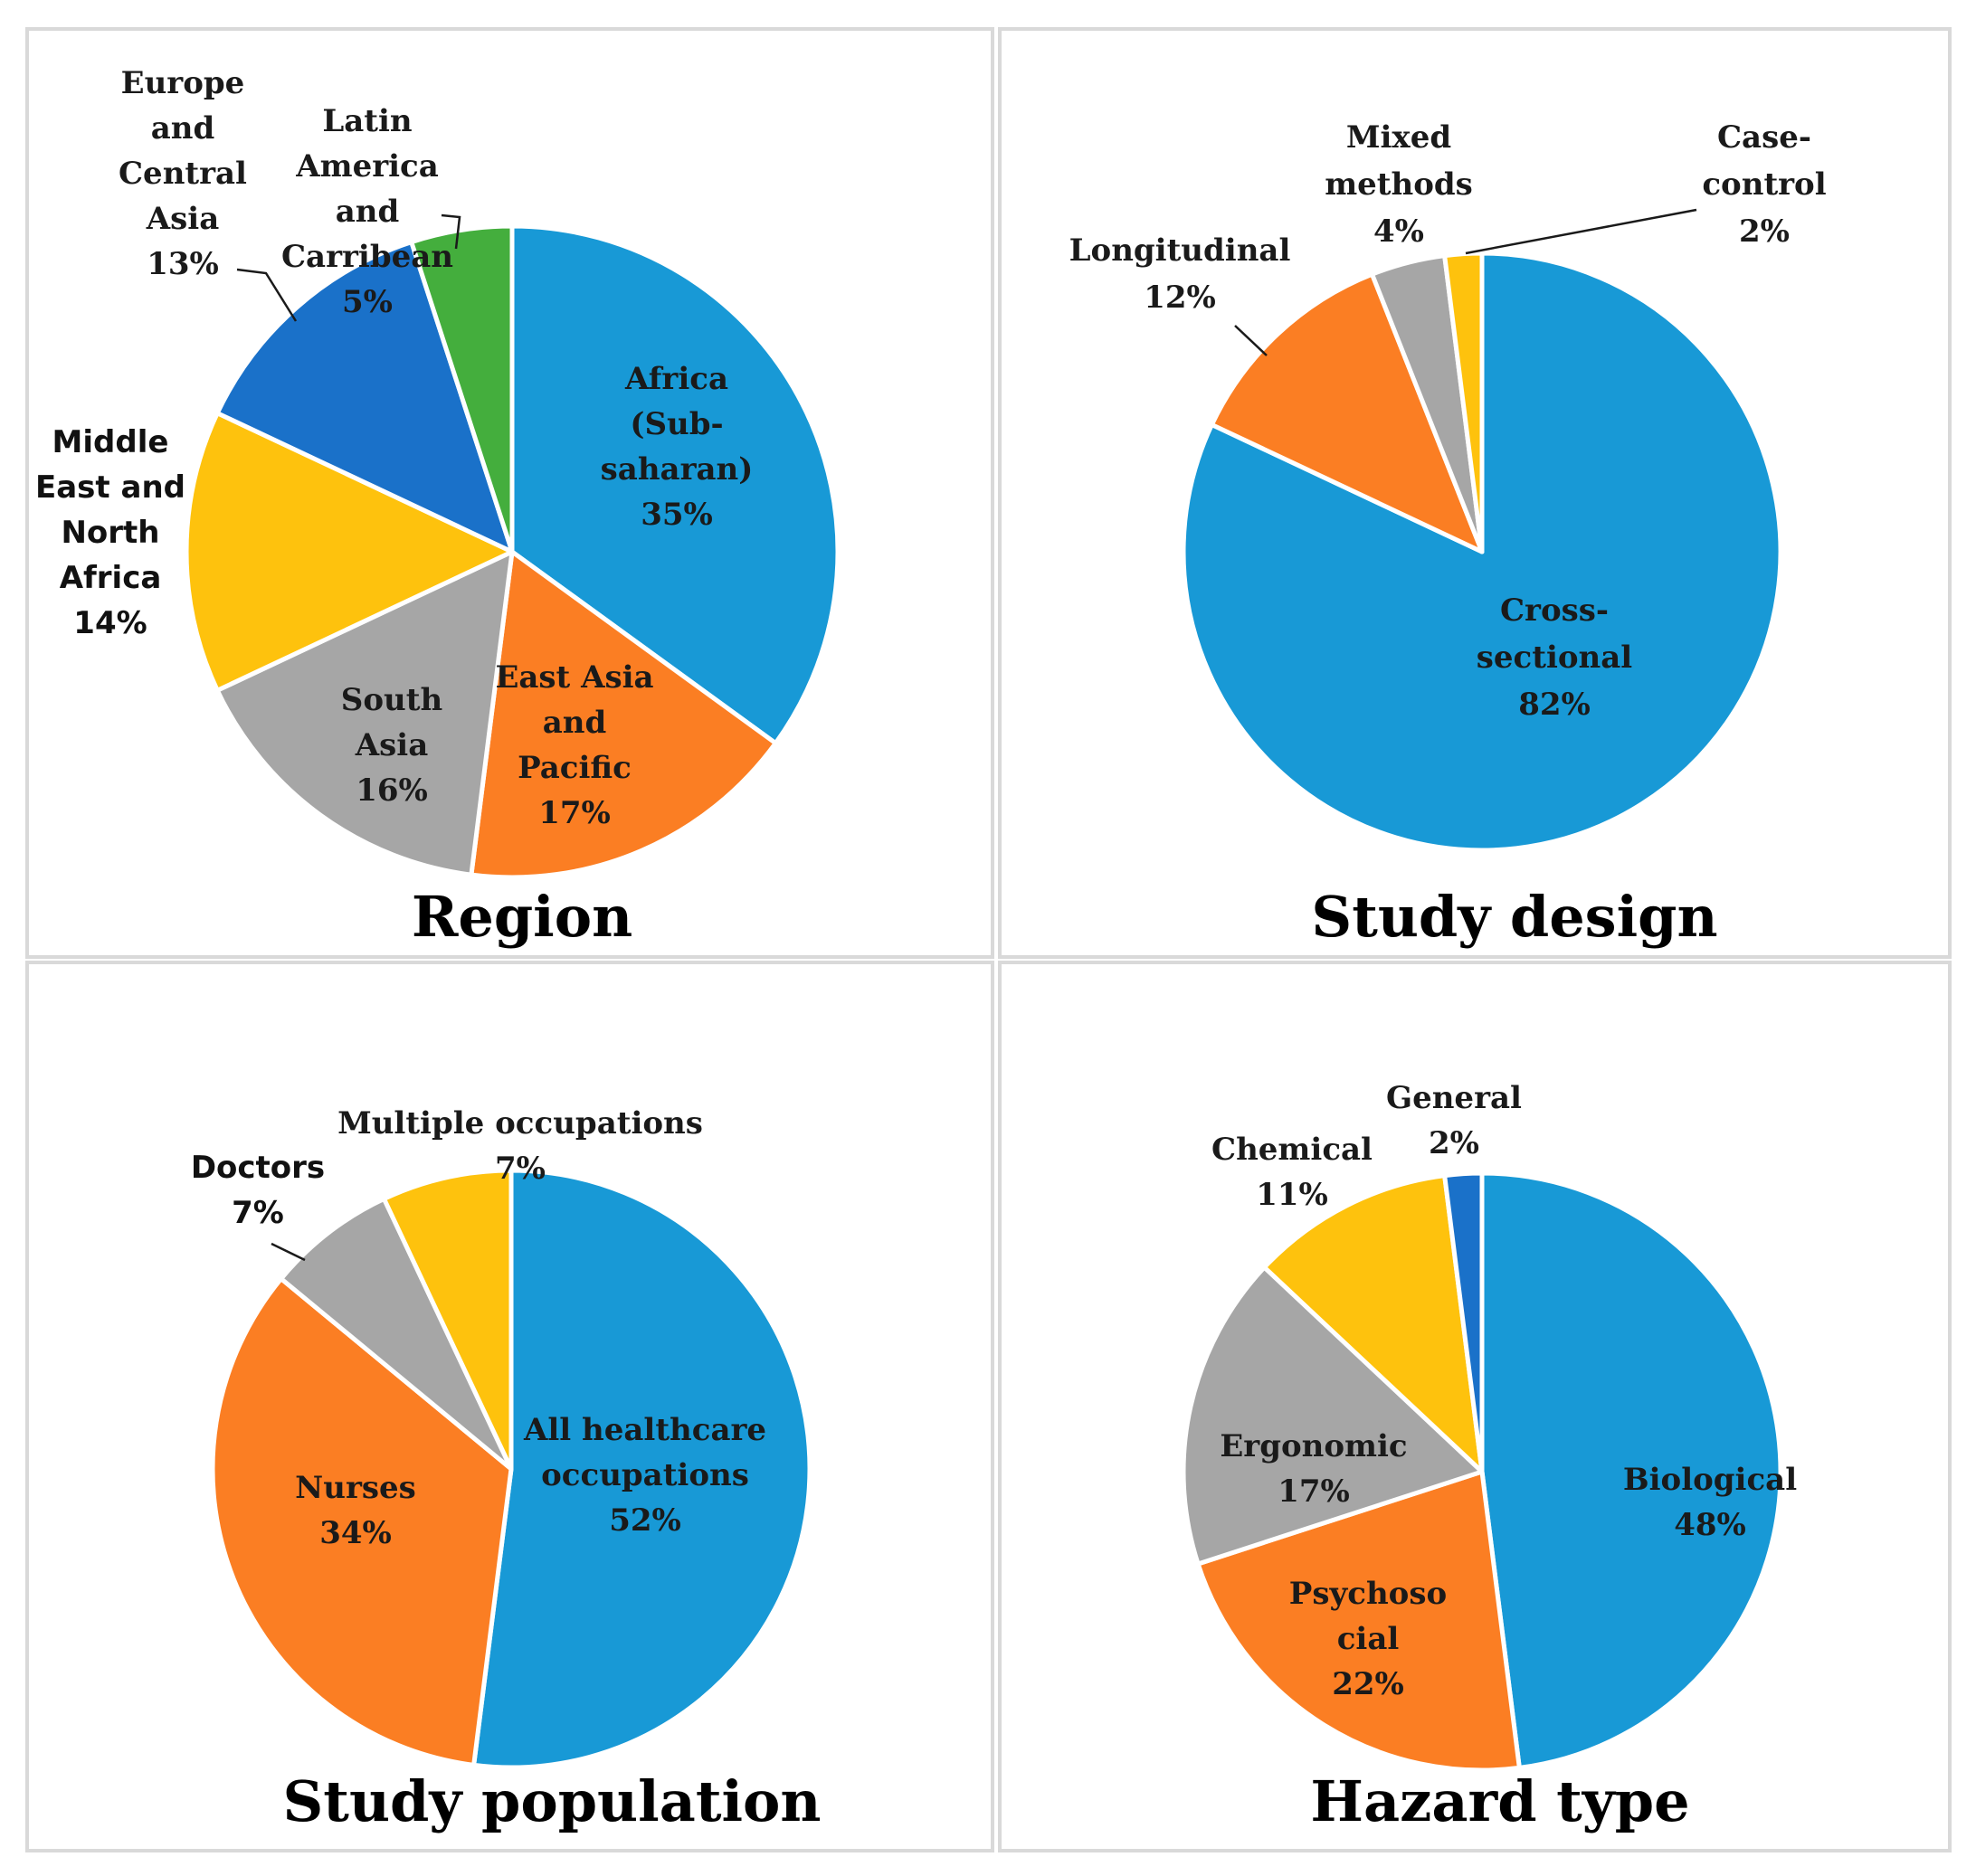 Image resolution: width=1976 pixels, height=1876 pixels. Describe the element at coordinates (1514, 917) in the screenshot. I see `chart-title-study-design: Study design` at that location.